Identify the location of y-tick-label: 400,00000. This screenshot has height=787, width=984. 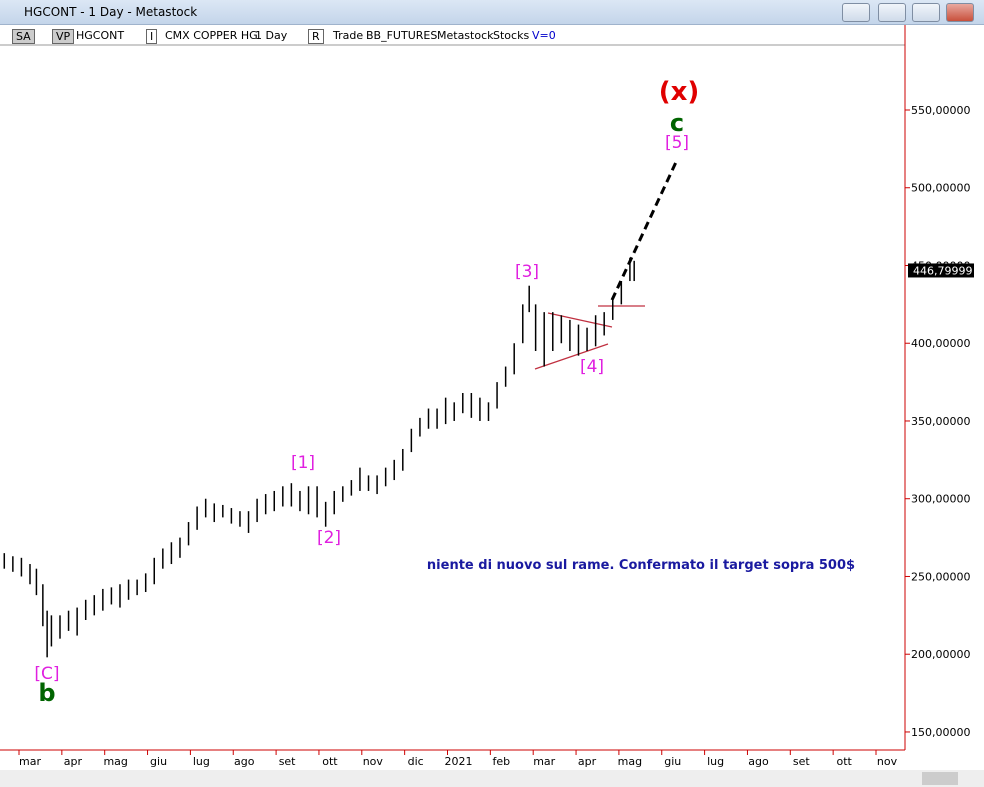
(941, 343).